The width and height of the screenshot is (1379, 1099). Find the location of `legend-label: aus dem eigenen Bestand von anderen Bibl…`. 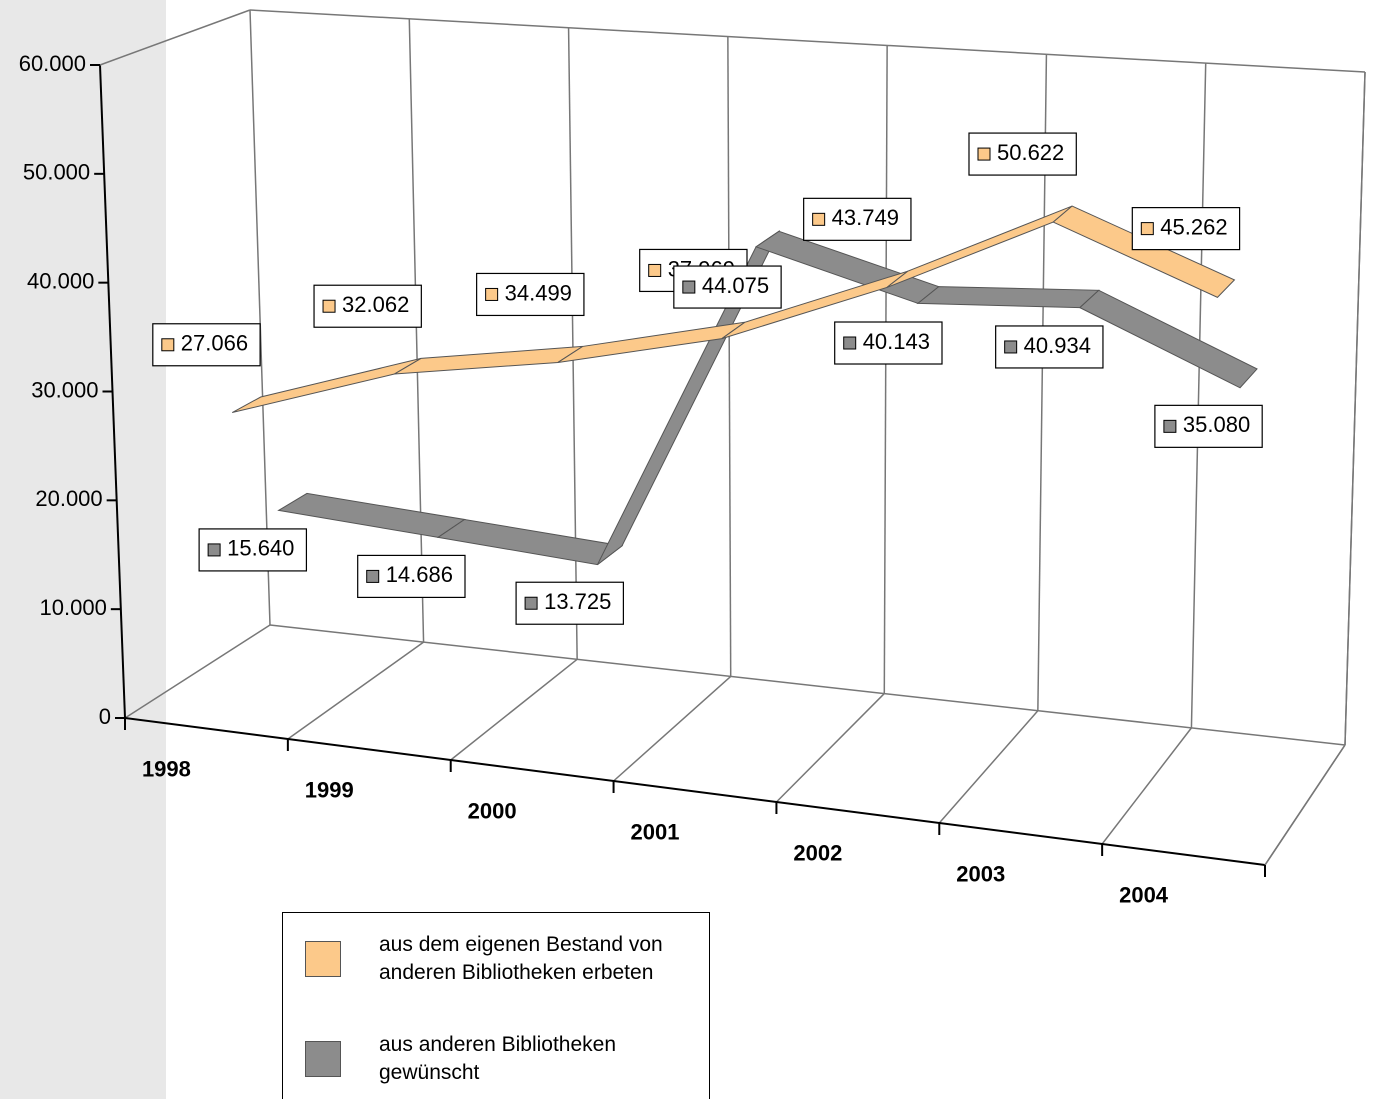

legend-label: aus dem eigenen Bestand von anderen Bibl… is located at coordinates (521, 958).